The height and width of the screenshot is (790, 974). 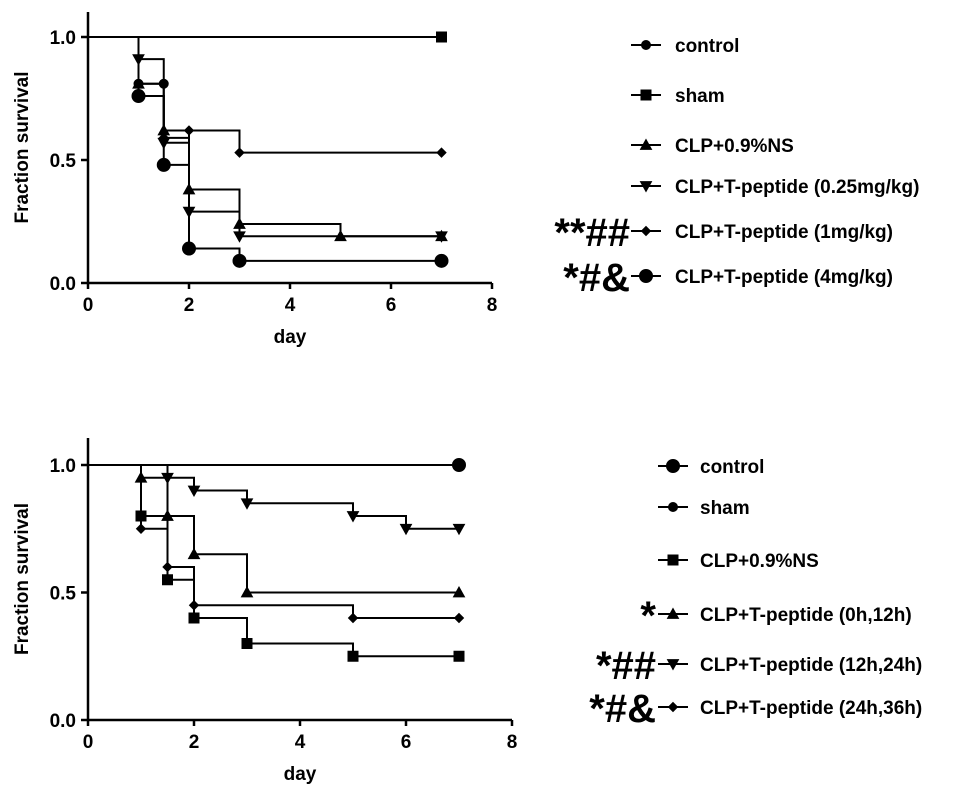 I want to click on legend-entry-clp-t-peptide-4mg-kg: CLP+T-peptide (4mg/kg) *#&, so click(x=728, y=278).